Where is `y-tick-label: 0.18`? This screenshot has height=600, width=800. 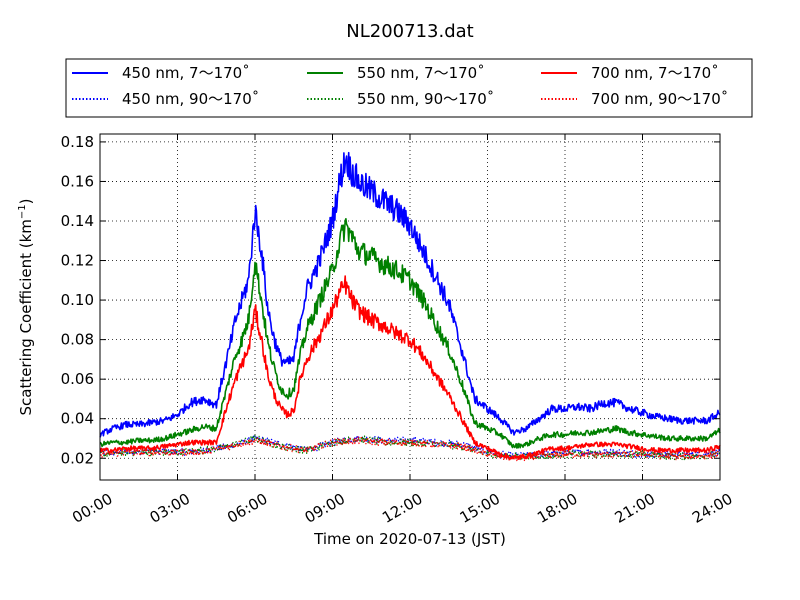 y-tick-label: 0.18 is located at coordinates (77, 142).